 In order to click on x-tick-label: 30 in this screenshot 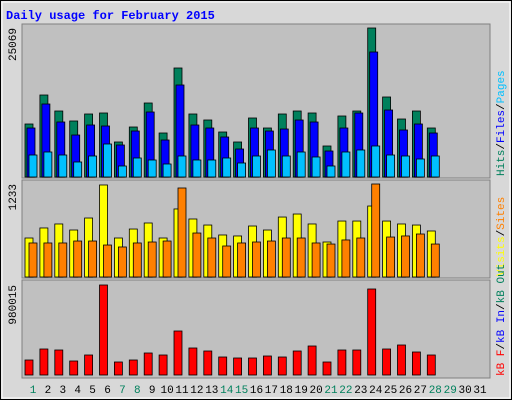, I will do `click(464, 391)`.